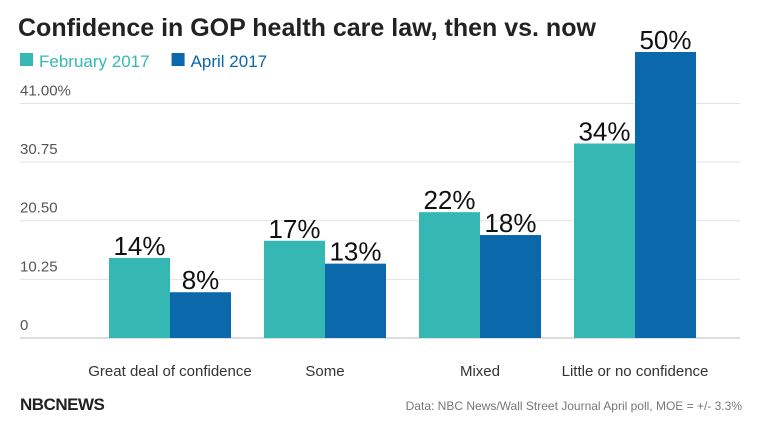 The image size is (760, 432). What do you see at coordinates (39, 266) in the screenshot?
I see `y-tick-label: 10.25` at bounding box center [39, 266].